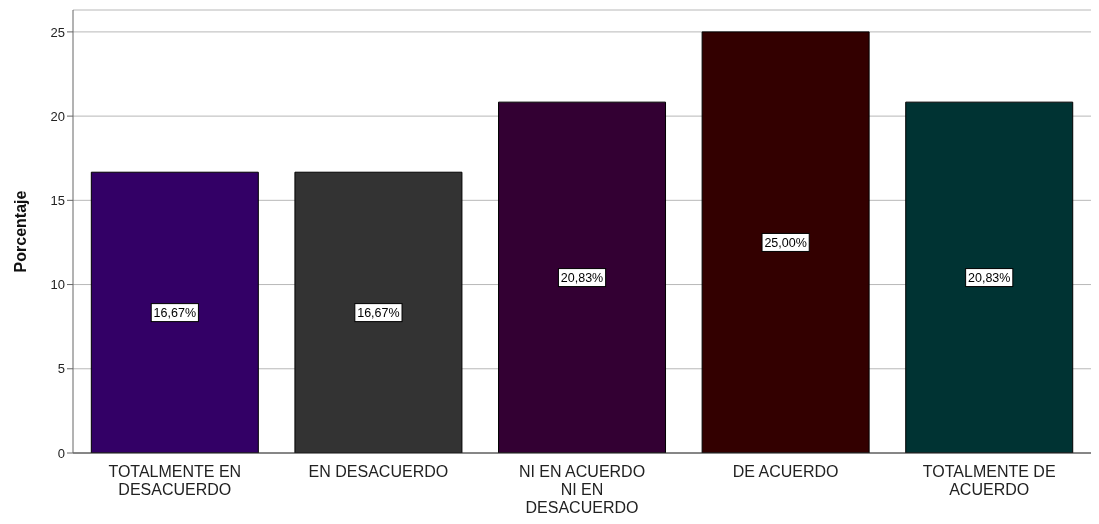 This screenshot has width=1099, height=524. I want to click on y-tick-label: 10, so click(57, 285).